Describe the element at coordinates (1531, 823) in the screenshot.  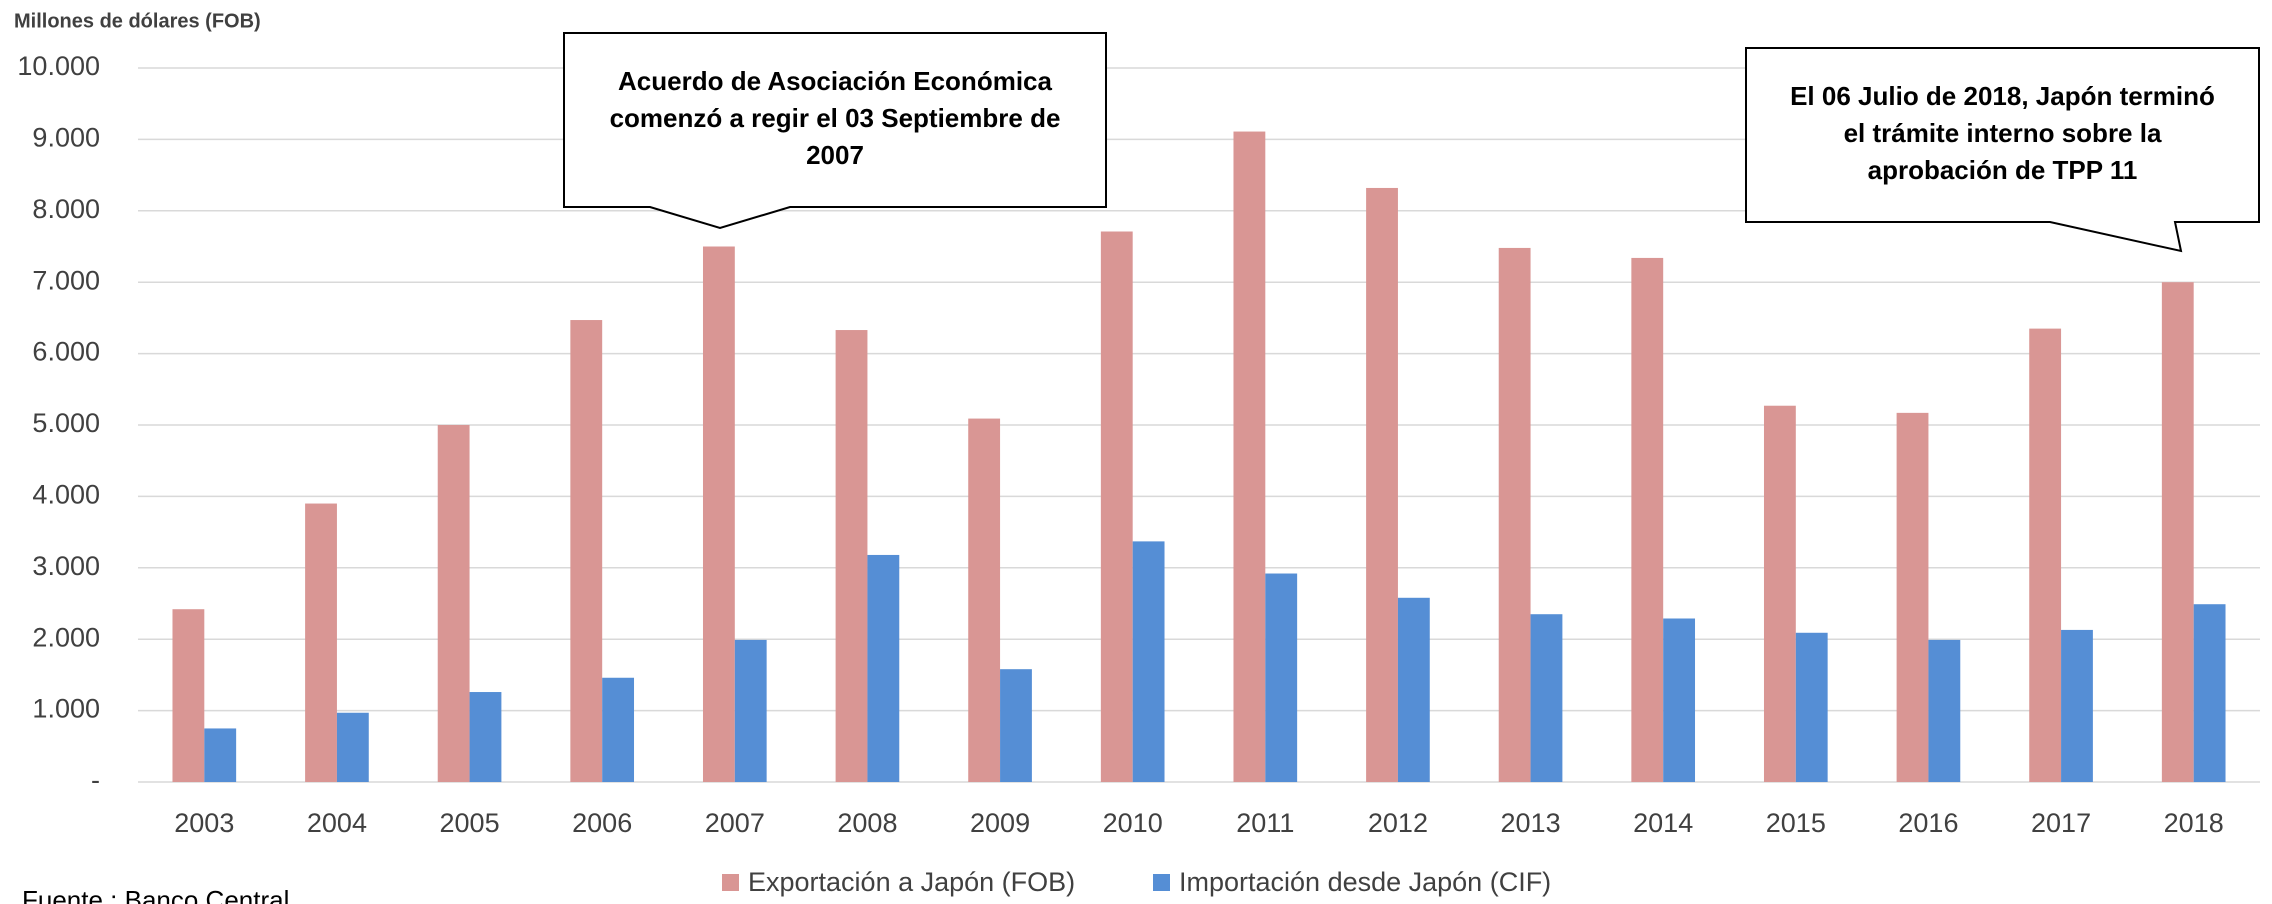
I see `x-tick-label: 2013` at that location.